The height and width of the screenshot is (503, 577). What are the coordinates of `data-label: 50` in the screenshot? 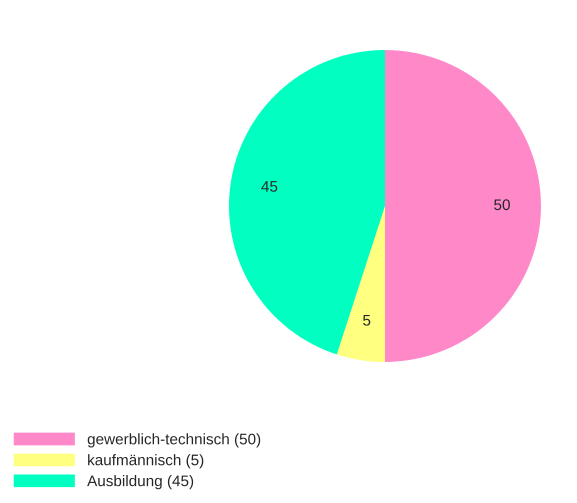 It's located at (502, 204).